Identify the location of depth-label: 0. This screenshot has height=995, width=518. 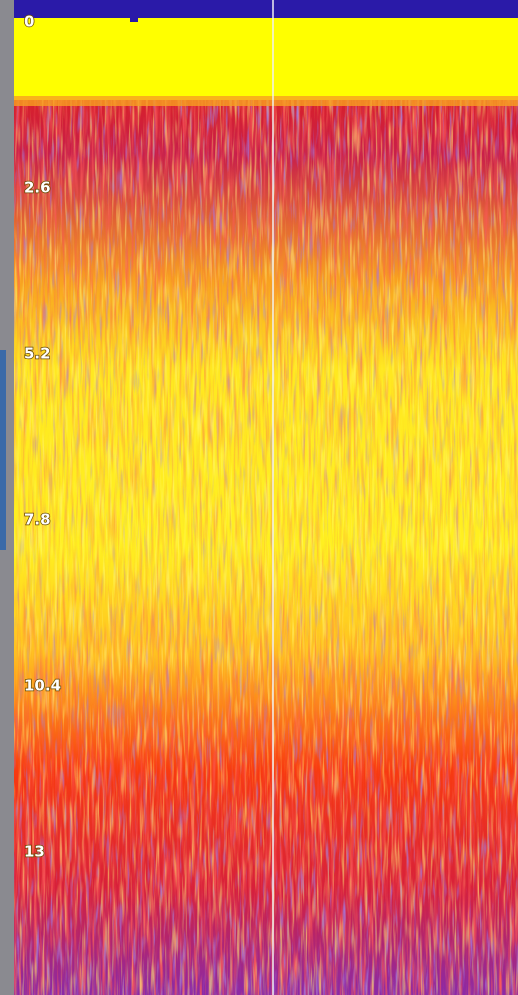
(29, 22).